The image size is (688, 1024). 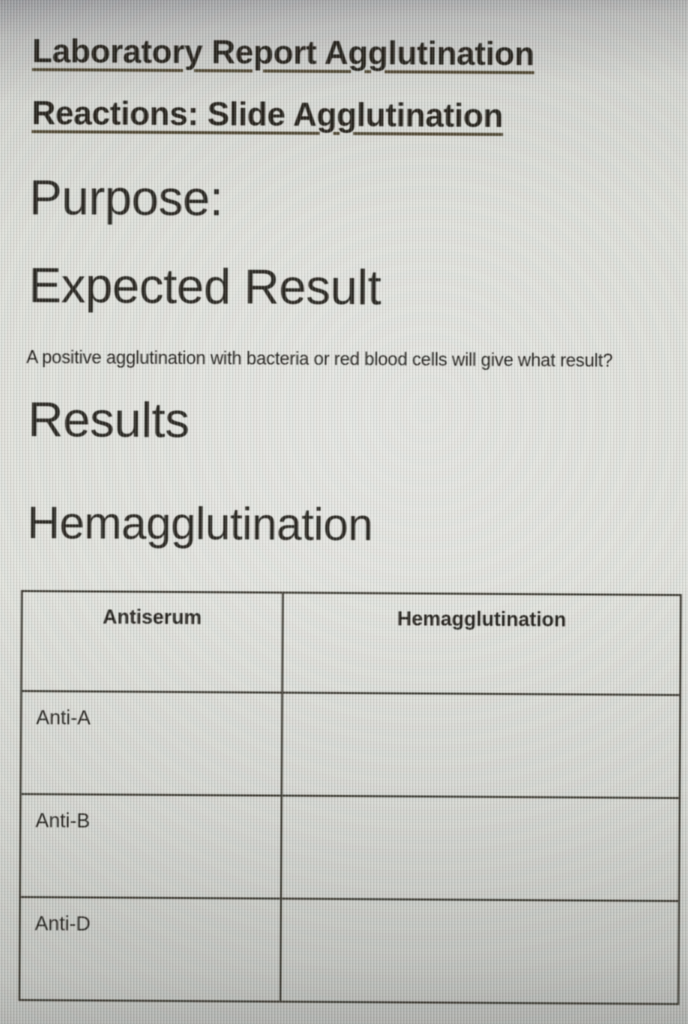 I want to click on antiserum-cell-anti-a: Anti-A, so click(x=151, y=743).